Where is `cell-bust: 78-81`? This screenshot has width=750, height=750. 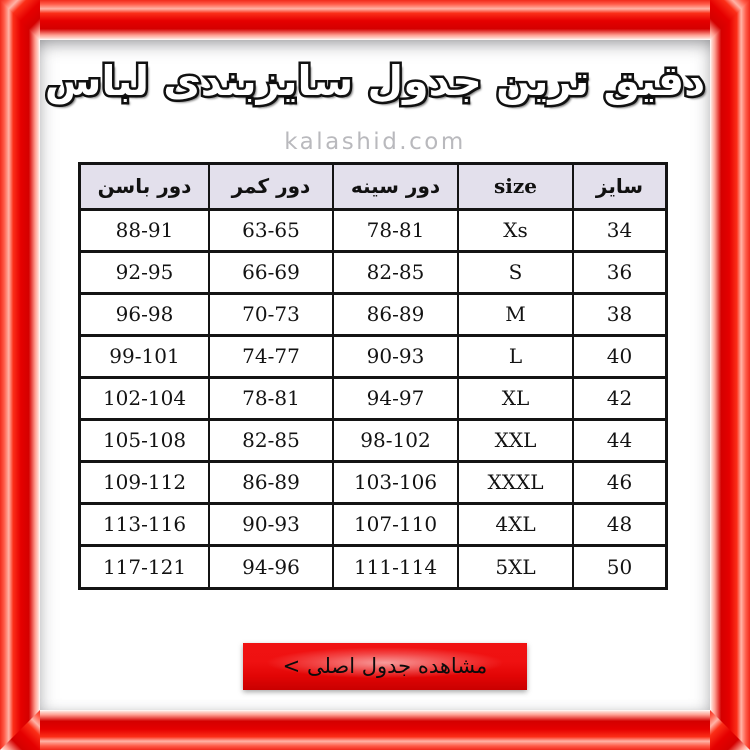
cell-bust: 78-81 is located at coordinates (395, 231).